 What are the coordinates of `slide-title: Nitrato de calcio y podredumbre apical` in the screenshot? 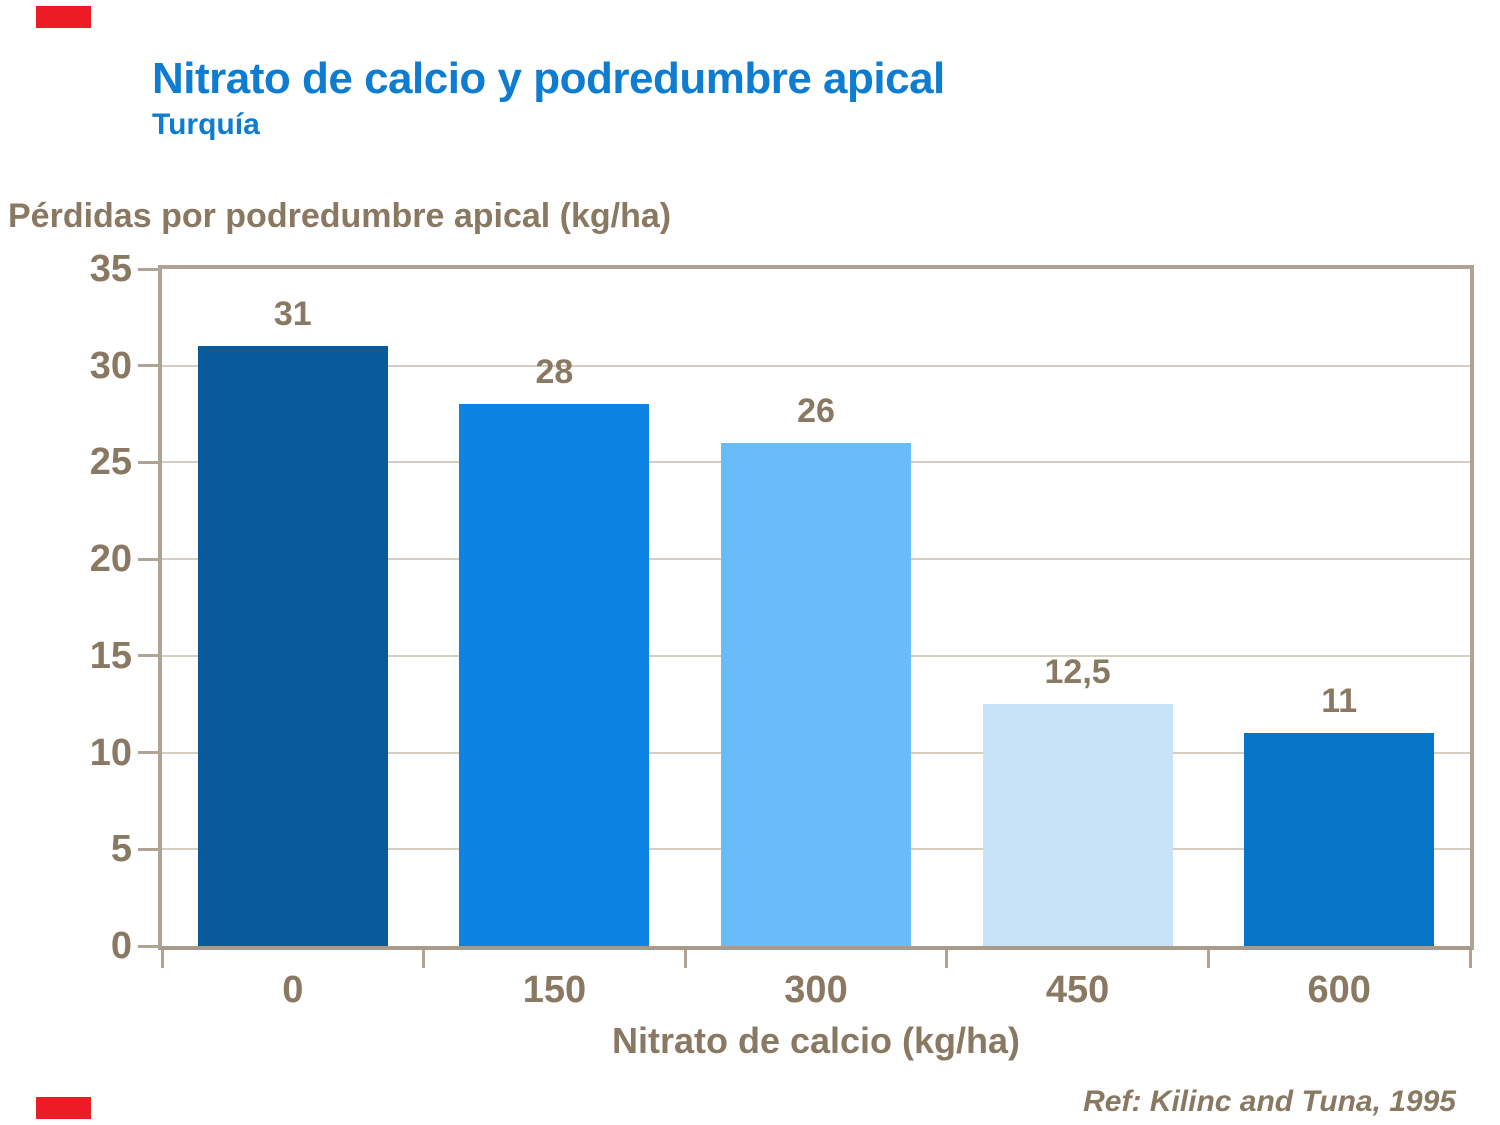 It's located at (548, 78).